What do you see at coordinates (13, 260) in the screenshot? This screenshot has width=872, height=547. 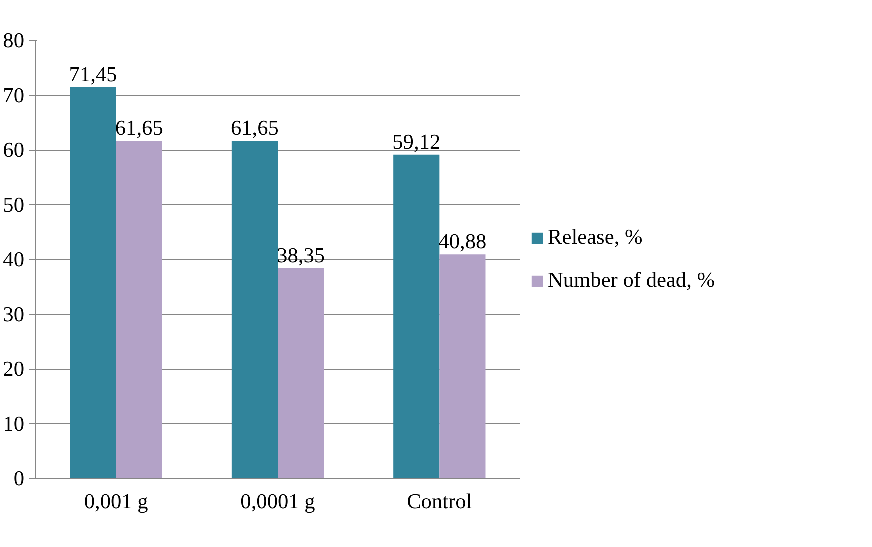 I see `y-tick-label: 40` at bounding box center [13, 260].